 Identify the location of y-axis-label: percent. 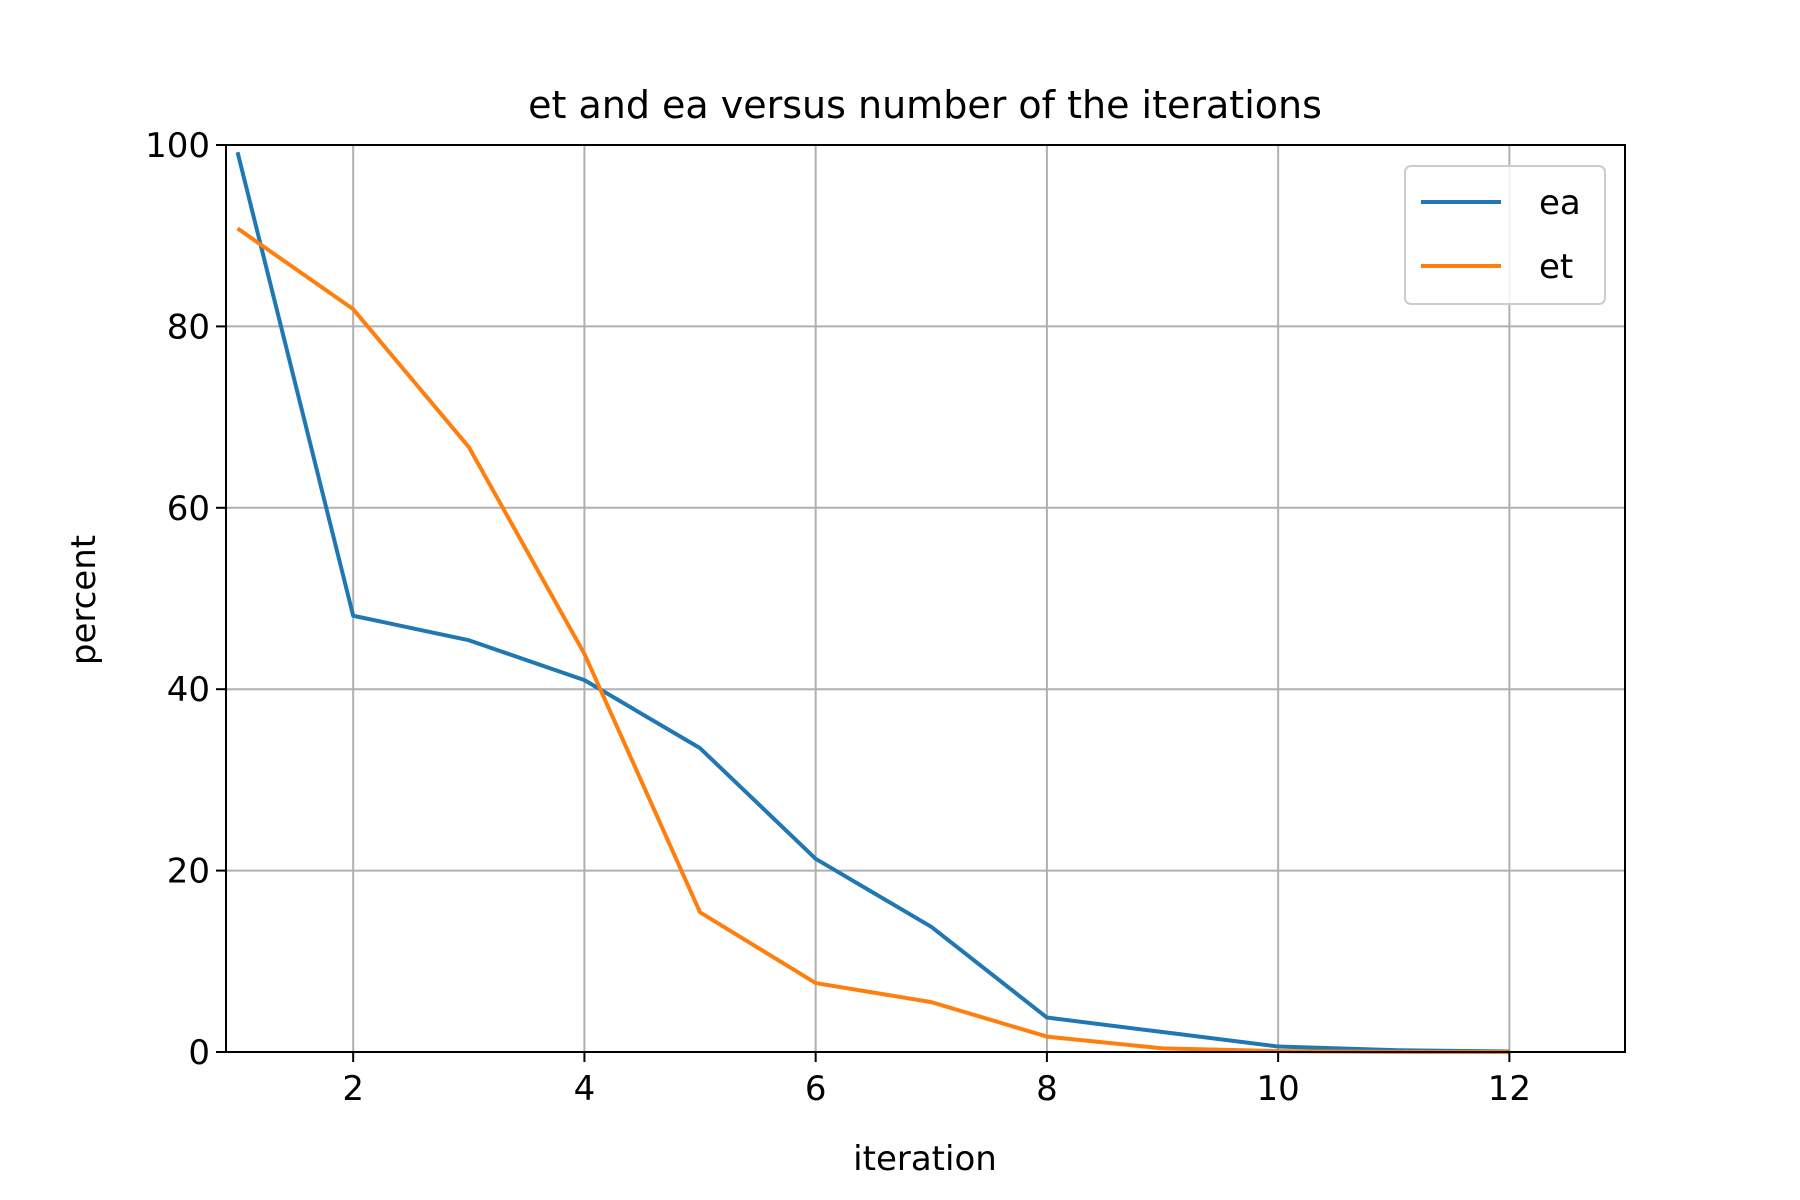
(84, 600).